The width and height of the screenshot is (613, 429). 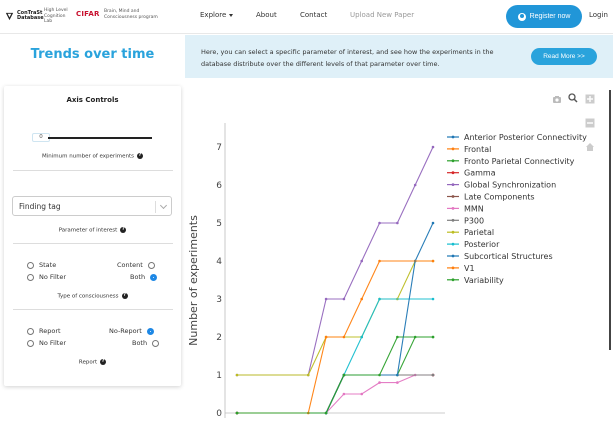 What do you see at coordinates (154, 277) in the screenshot?
I see `radio-both-input` at bounding box center [154, 277].